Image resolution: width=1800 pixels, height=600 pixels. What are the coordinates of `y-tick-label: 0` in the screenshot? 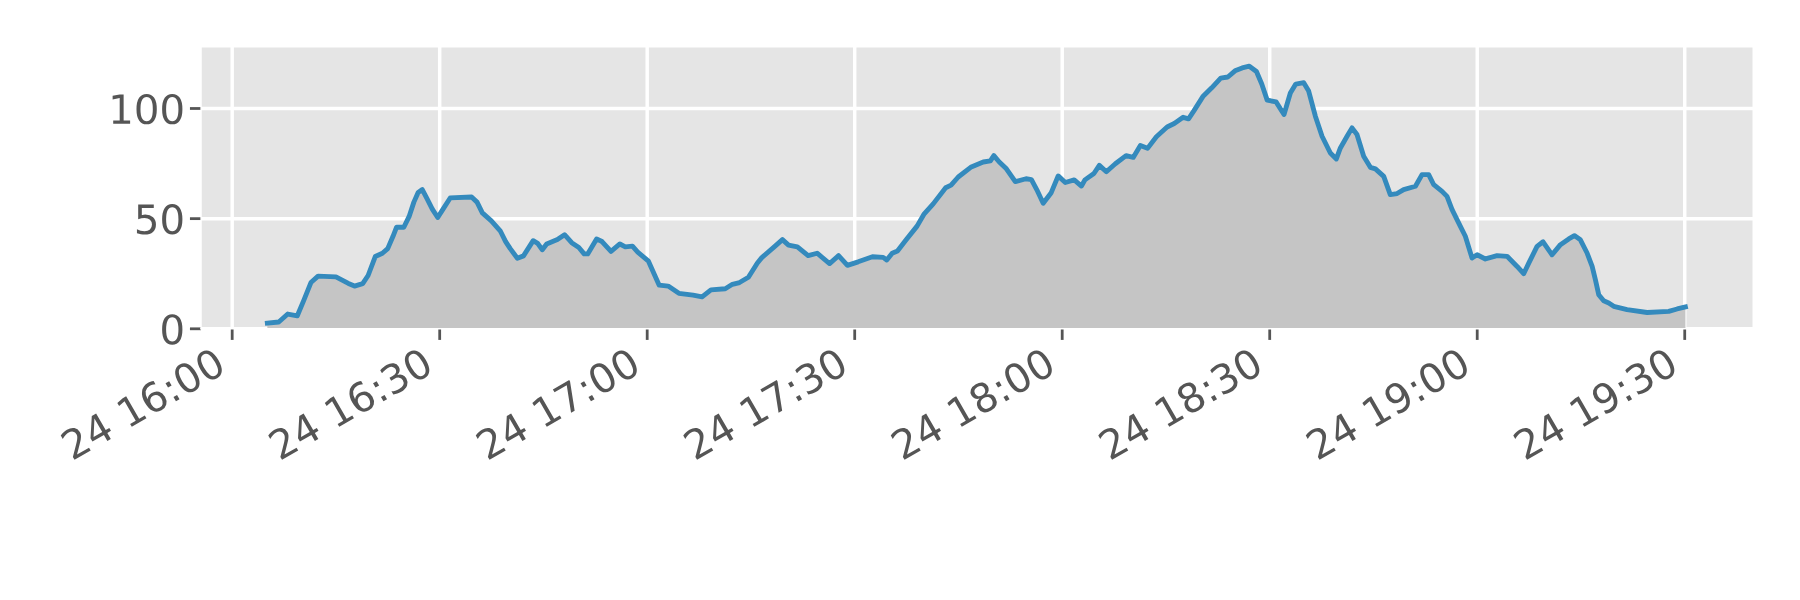 It's located at (172, 329).